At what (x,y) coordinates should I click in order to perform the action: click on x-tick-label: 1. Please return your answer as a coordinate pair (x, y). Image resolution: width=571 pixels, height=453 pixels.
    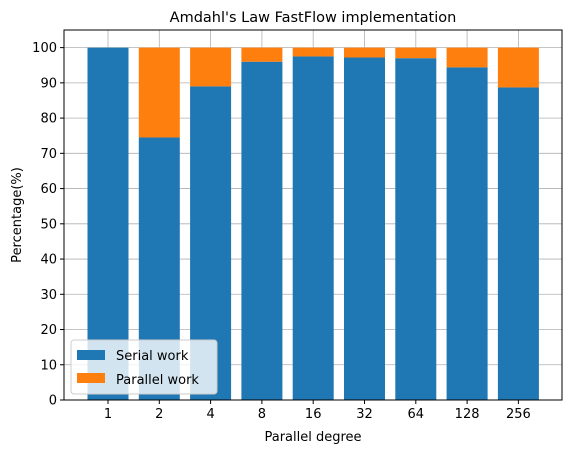
    Looking at the image, I should click on (108, 414).